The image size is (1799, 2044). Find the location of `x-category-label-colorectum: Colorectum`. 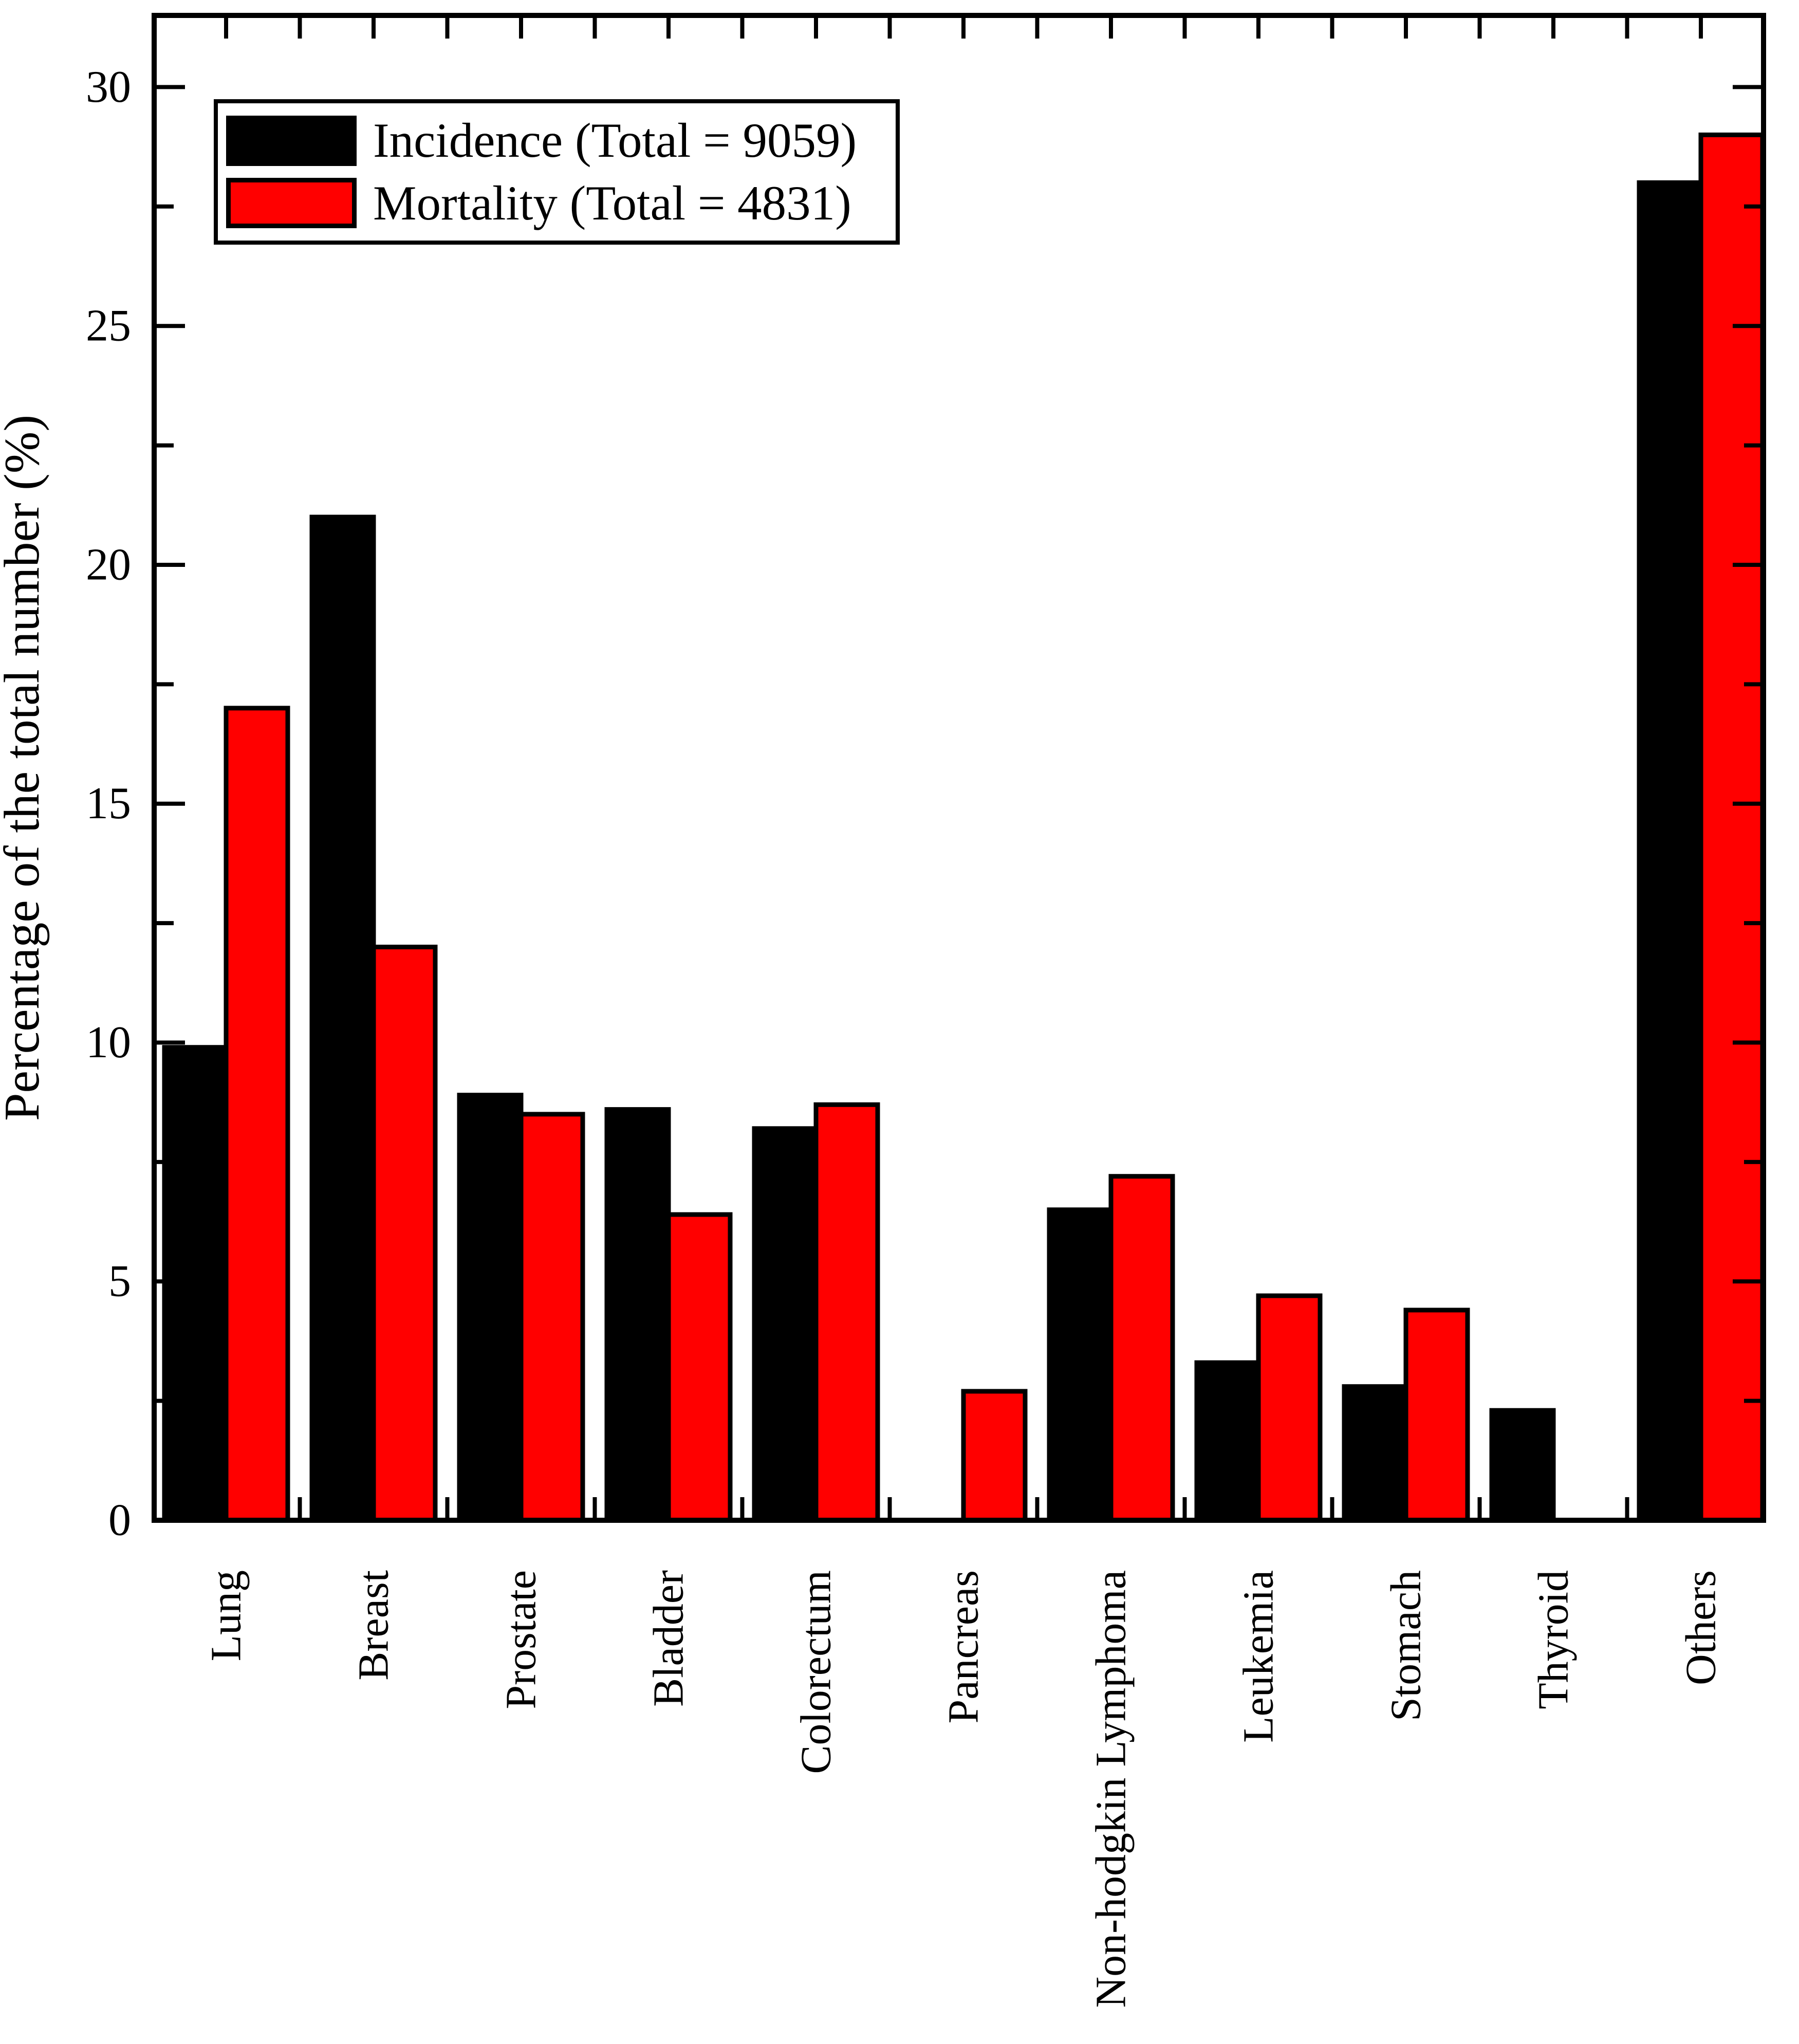

x-category-label-colorectum: Colorectum is located at coordinates (816, 1672).